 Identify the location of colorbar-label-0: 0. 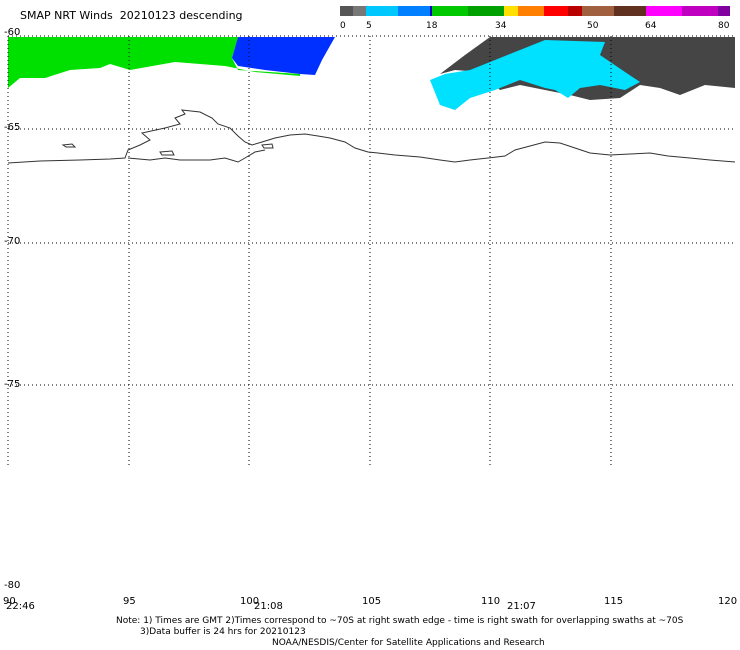
(343, 26).